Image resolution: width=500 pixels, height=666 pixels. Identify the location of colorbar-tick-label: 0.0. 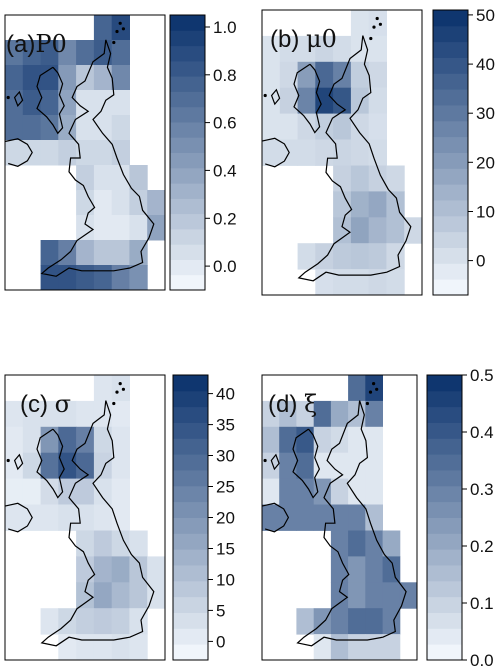
(482, 658).